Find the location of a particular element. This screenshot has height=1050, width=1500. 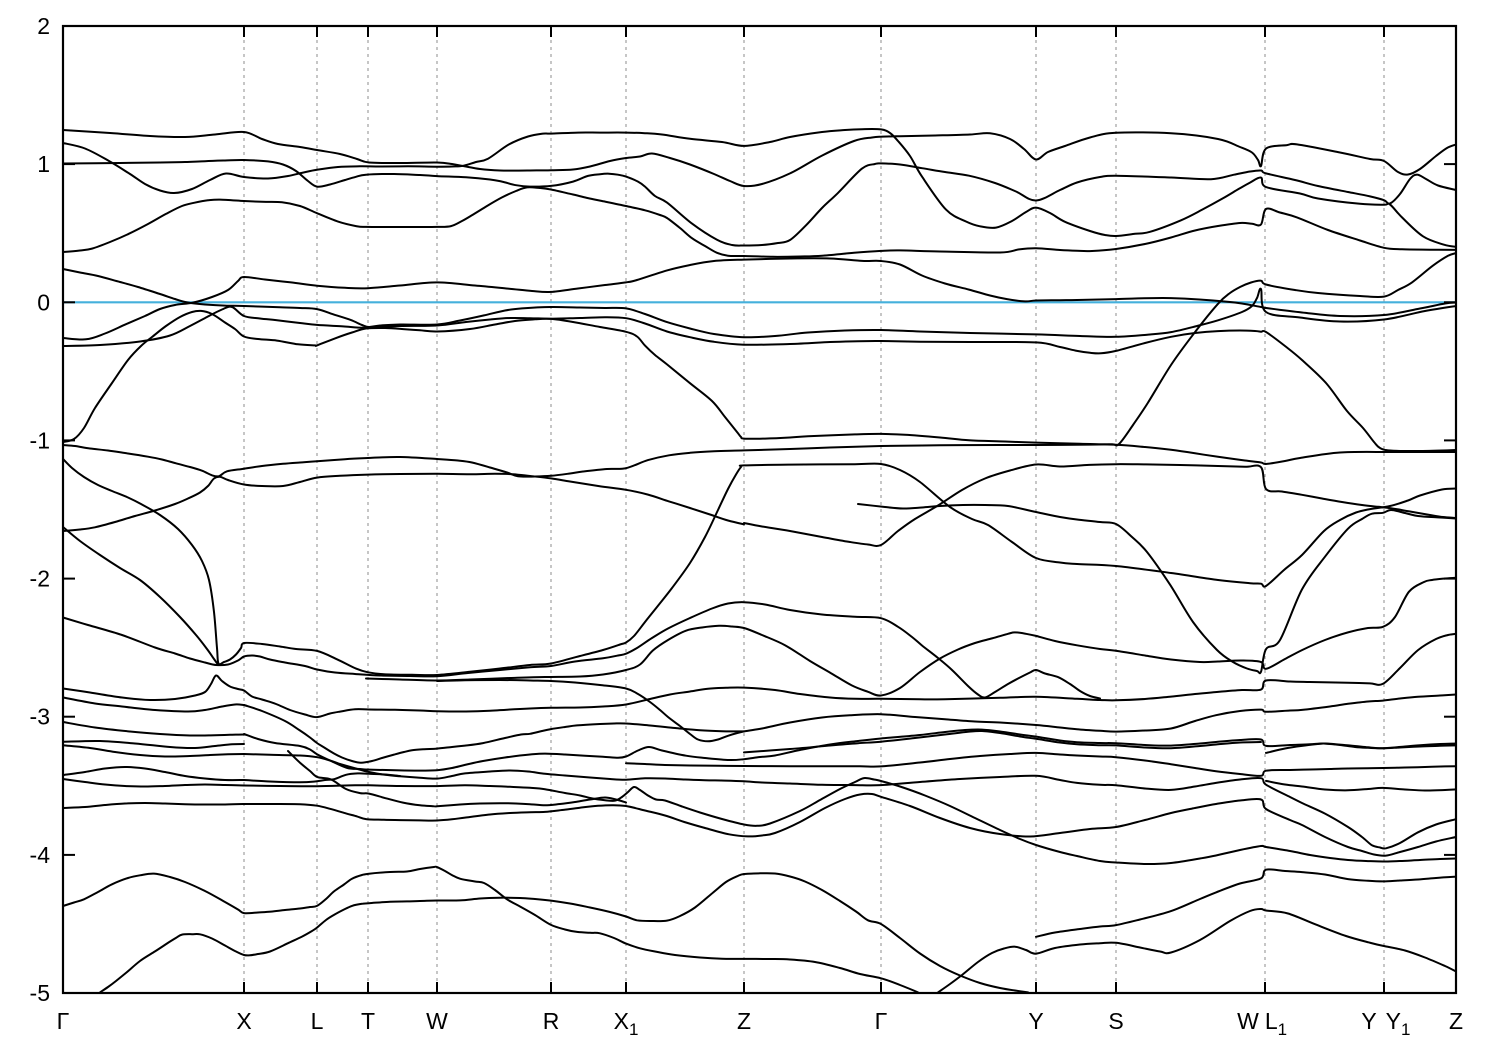

svg-text: -4 is located at coordinates (40, 855).